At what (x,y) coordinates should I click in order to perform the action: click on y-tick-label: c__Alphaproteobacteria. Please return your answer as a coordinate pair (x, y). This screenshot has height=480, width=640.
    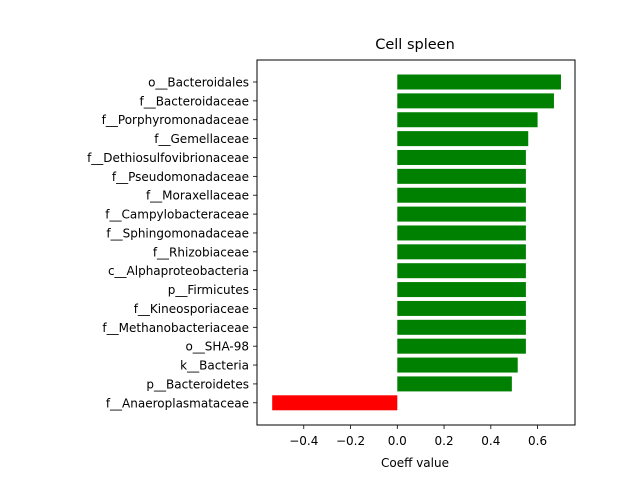
    Looking at the image, I should click on (178, 271).